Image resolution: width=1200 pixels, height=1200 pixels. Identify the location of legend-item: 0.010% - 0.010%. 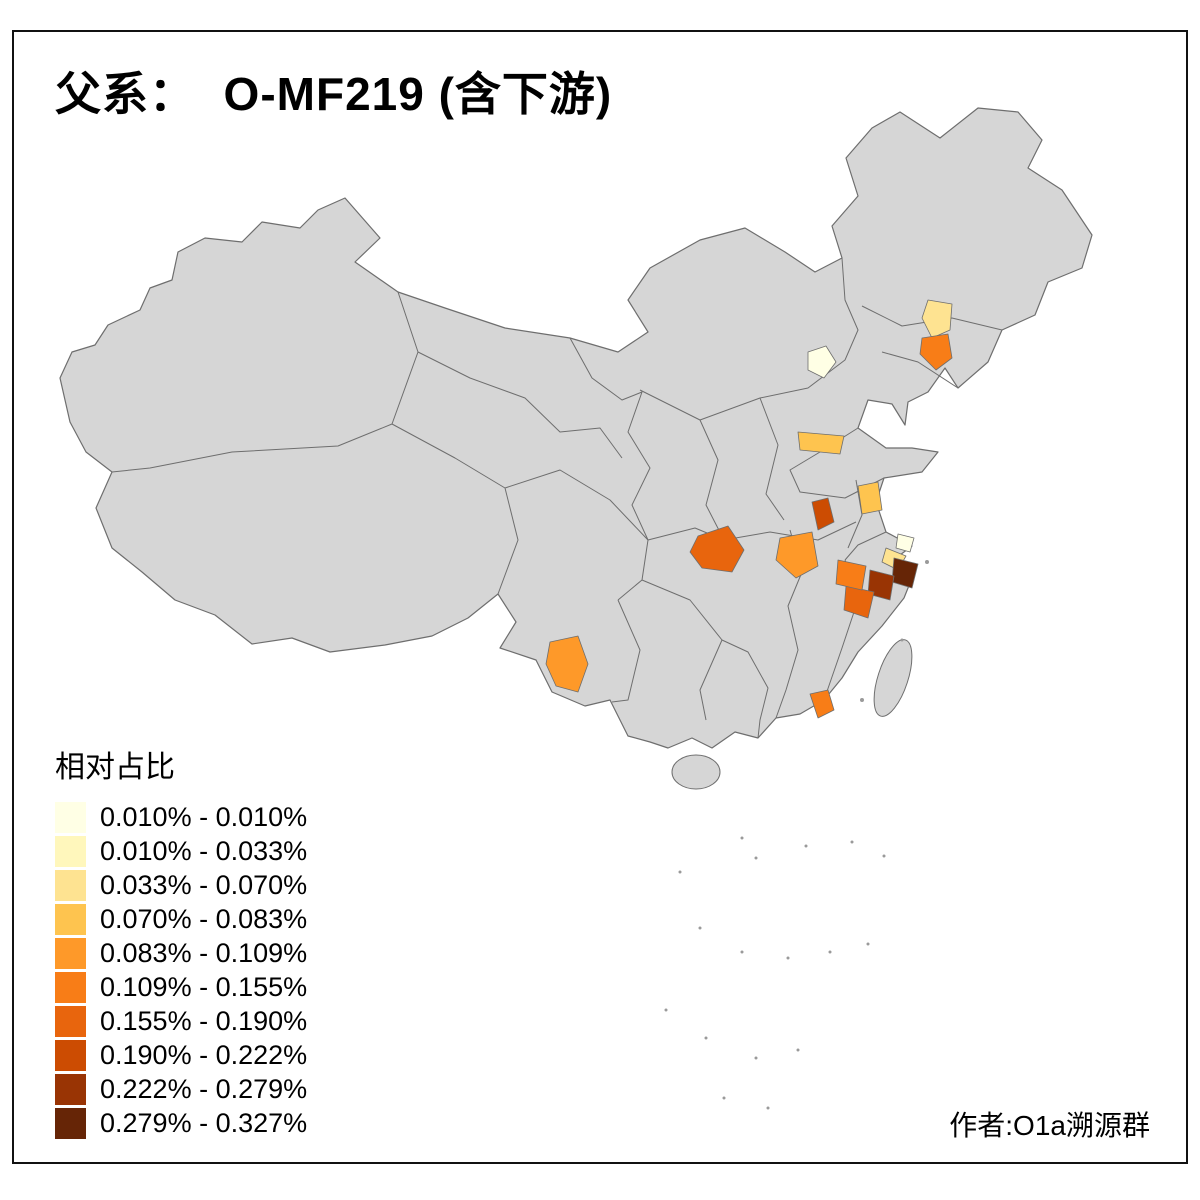
(181, 817).